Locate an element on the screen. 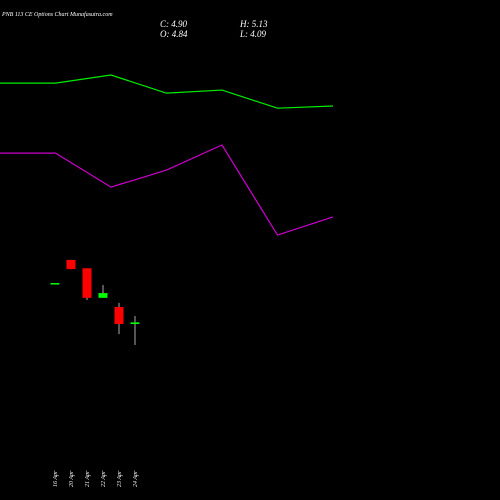  x-tick-label: 23 Apr is located at coordinates (120, 478).